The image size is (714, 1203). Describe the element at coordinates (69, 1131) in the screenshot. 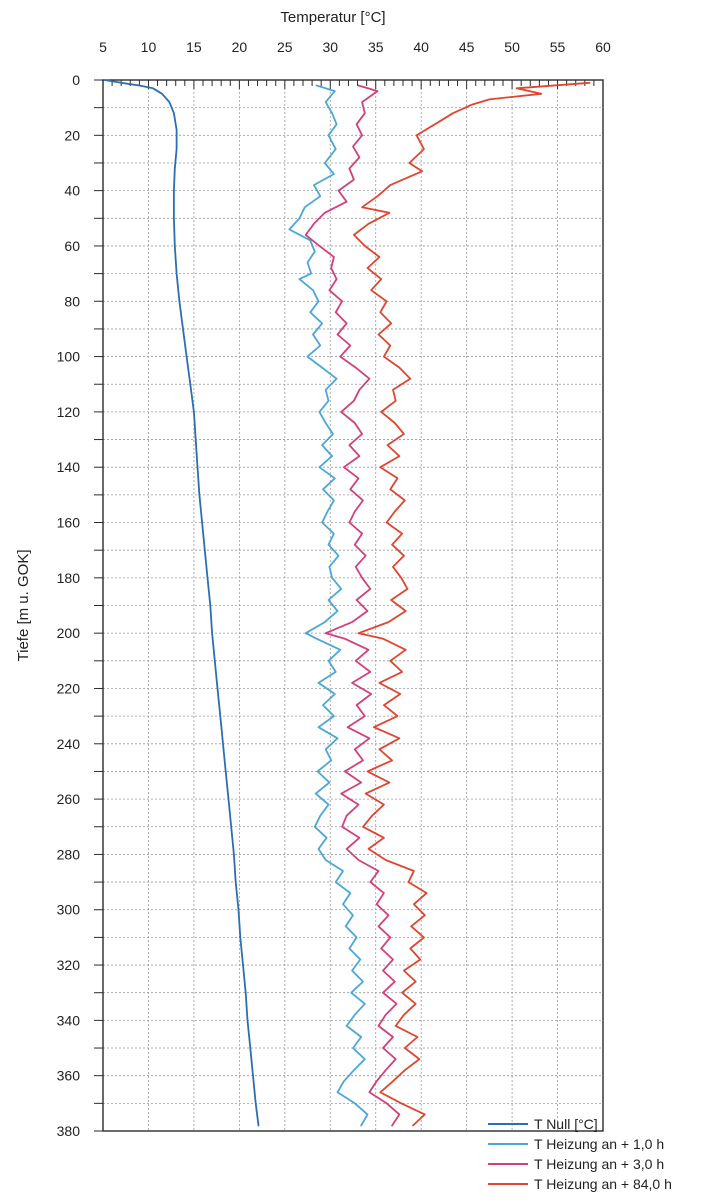

I see `y-tick-label: 380` at that location.